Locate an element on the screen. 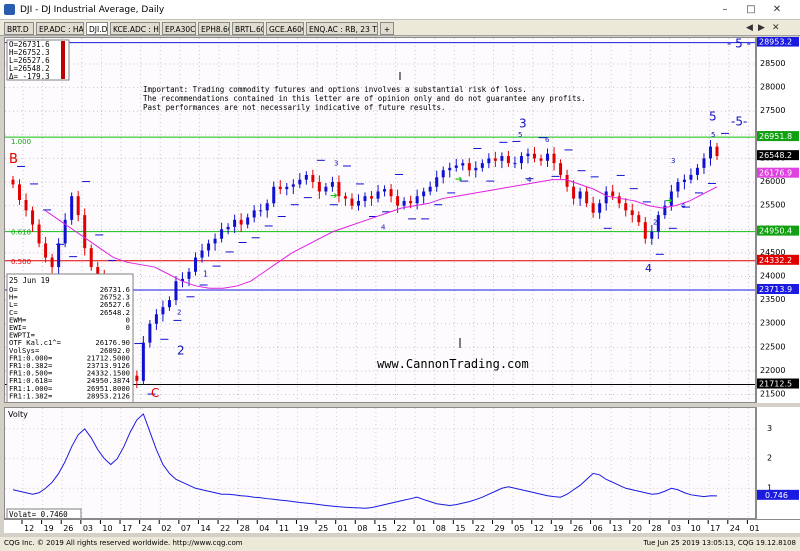 This screenshot has height=551, width=800. tab-next-icon: ▶ is located at coordinates (761, 28).